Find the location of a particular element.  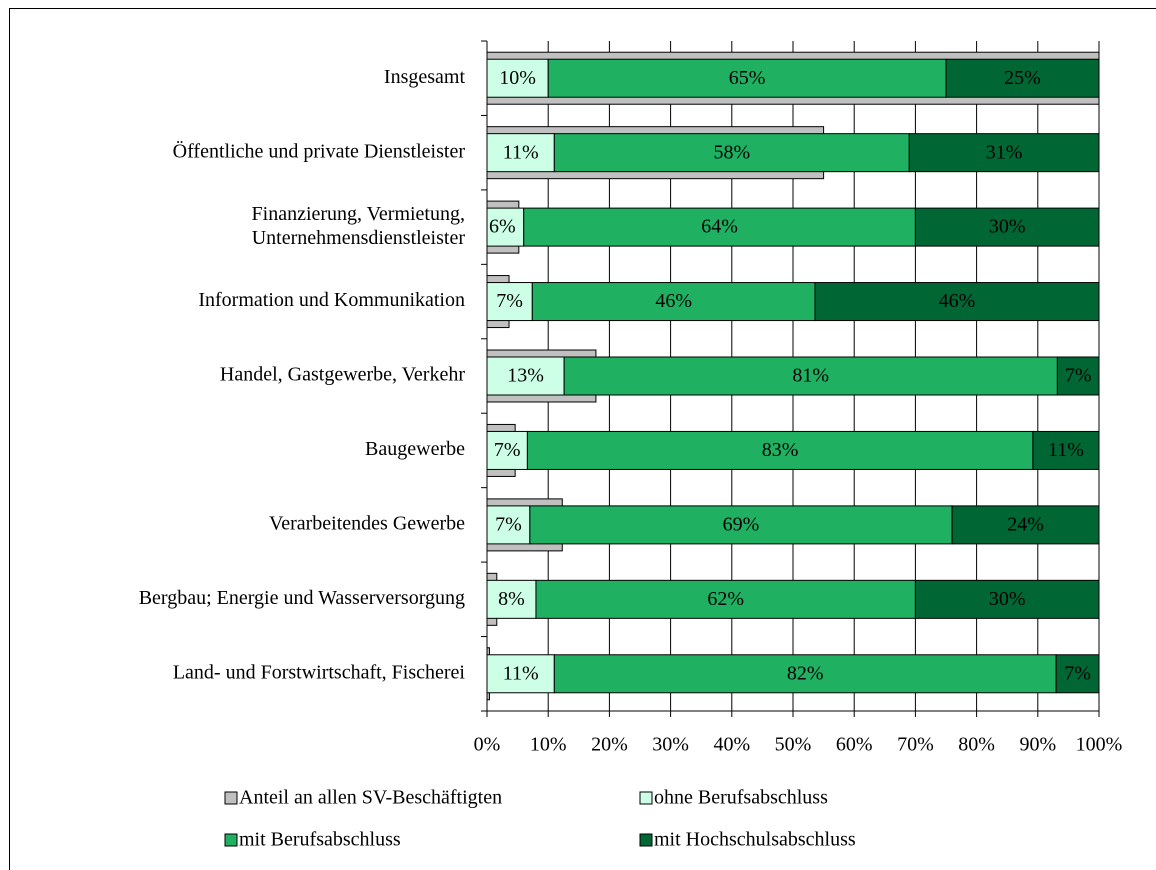

category-label: Öffentliche und private Dienstleister is located at coordinates (319, 150).